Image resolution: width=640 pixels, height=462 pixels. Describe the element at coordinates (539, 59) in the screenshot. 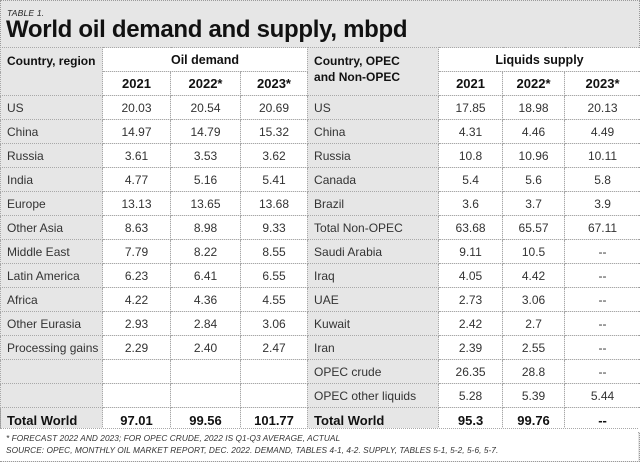

I see `liquids-supply-group-header: Liquids supply` at that location.